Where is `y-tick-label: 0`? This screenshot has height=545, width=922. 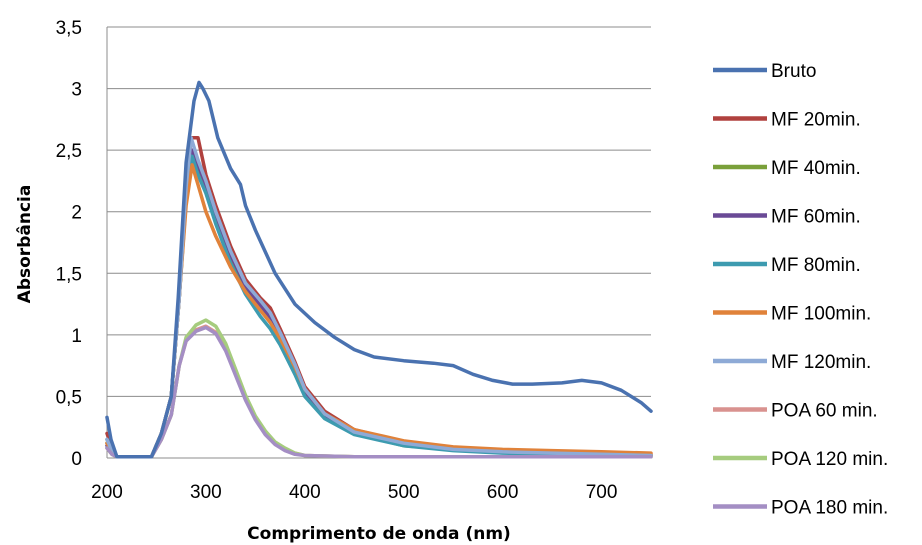
y-tick-label: 0 is located at coordinates (76, 459).